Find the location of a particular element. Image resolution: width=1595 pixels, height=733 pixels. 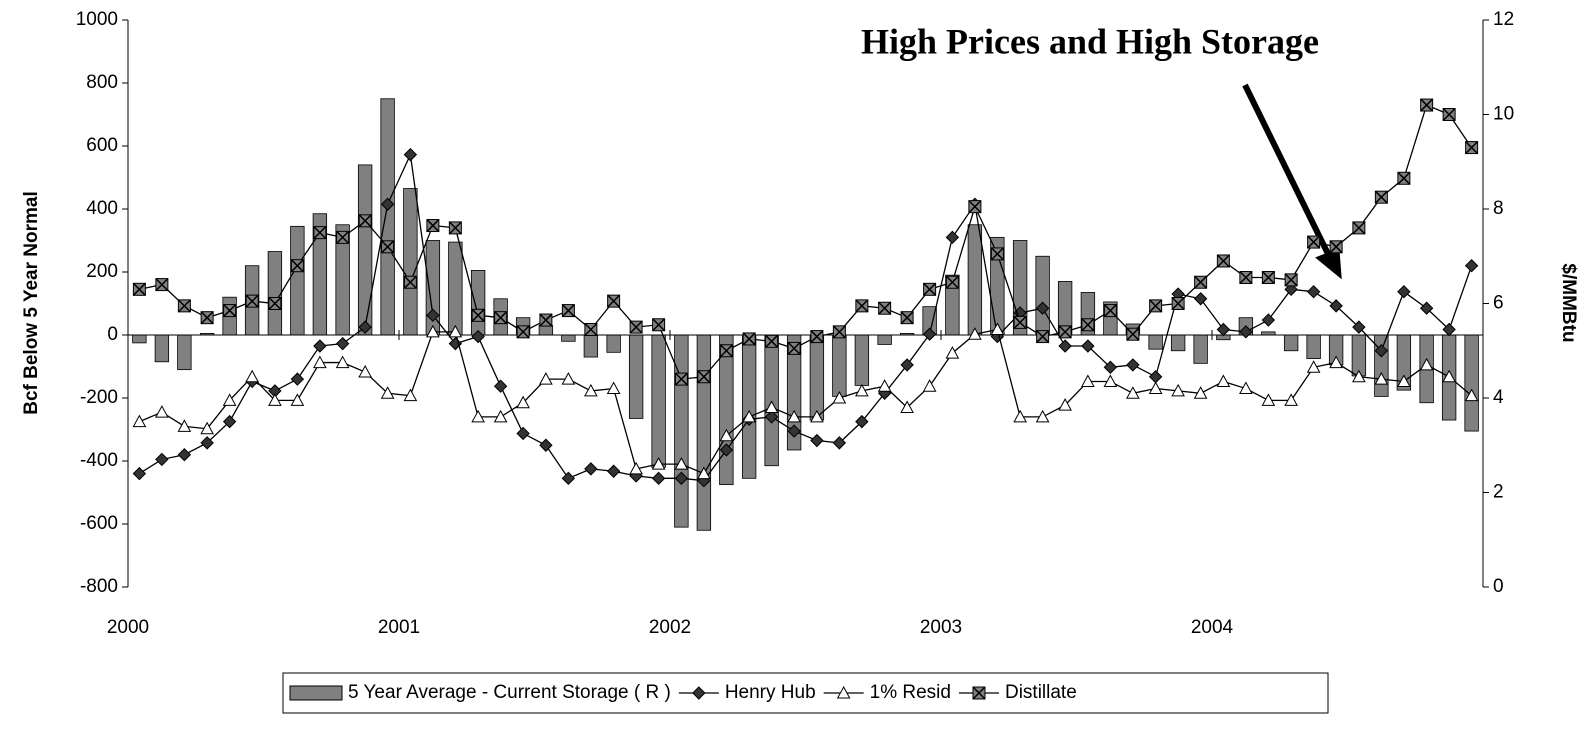

annotation-arrow is located at coordinates (1287, 171).